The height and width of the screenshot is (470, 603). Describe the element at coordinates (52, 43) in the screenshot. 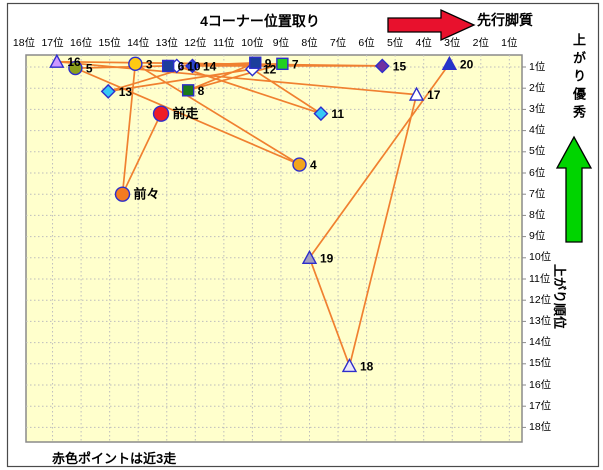

I see `x-tick-label-17位: 17位` at that location.